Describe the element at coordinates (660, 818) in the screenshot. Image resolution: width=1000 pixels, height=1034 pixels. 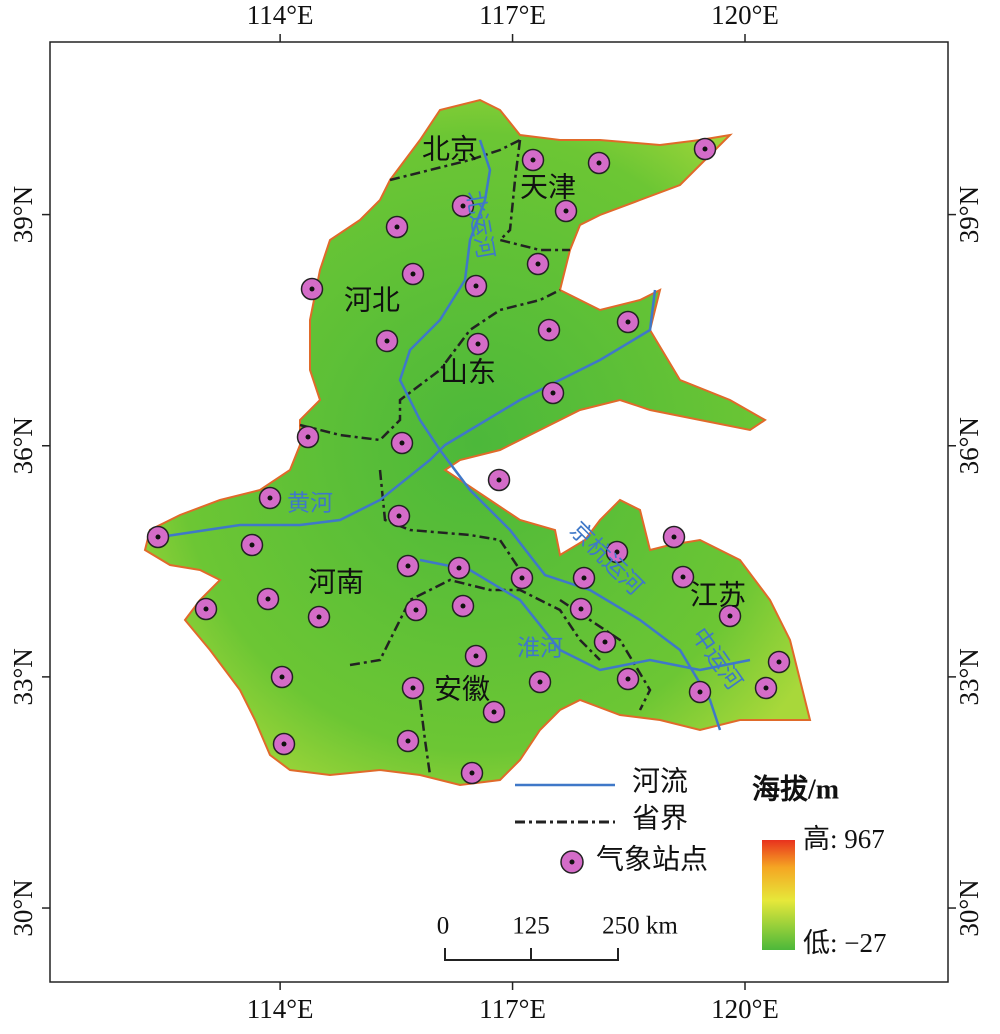
I see `legend-boundary-label: 省界` at that location.